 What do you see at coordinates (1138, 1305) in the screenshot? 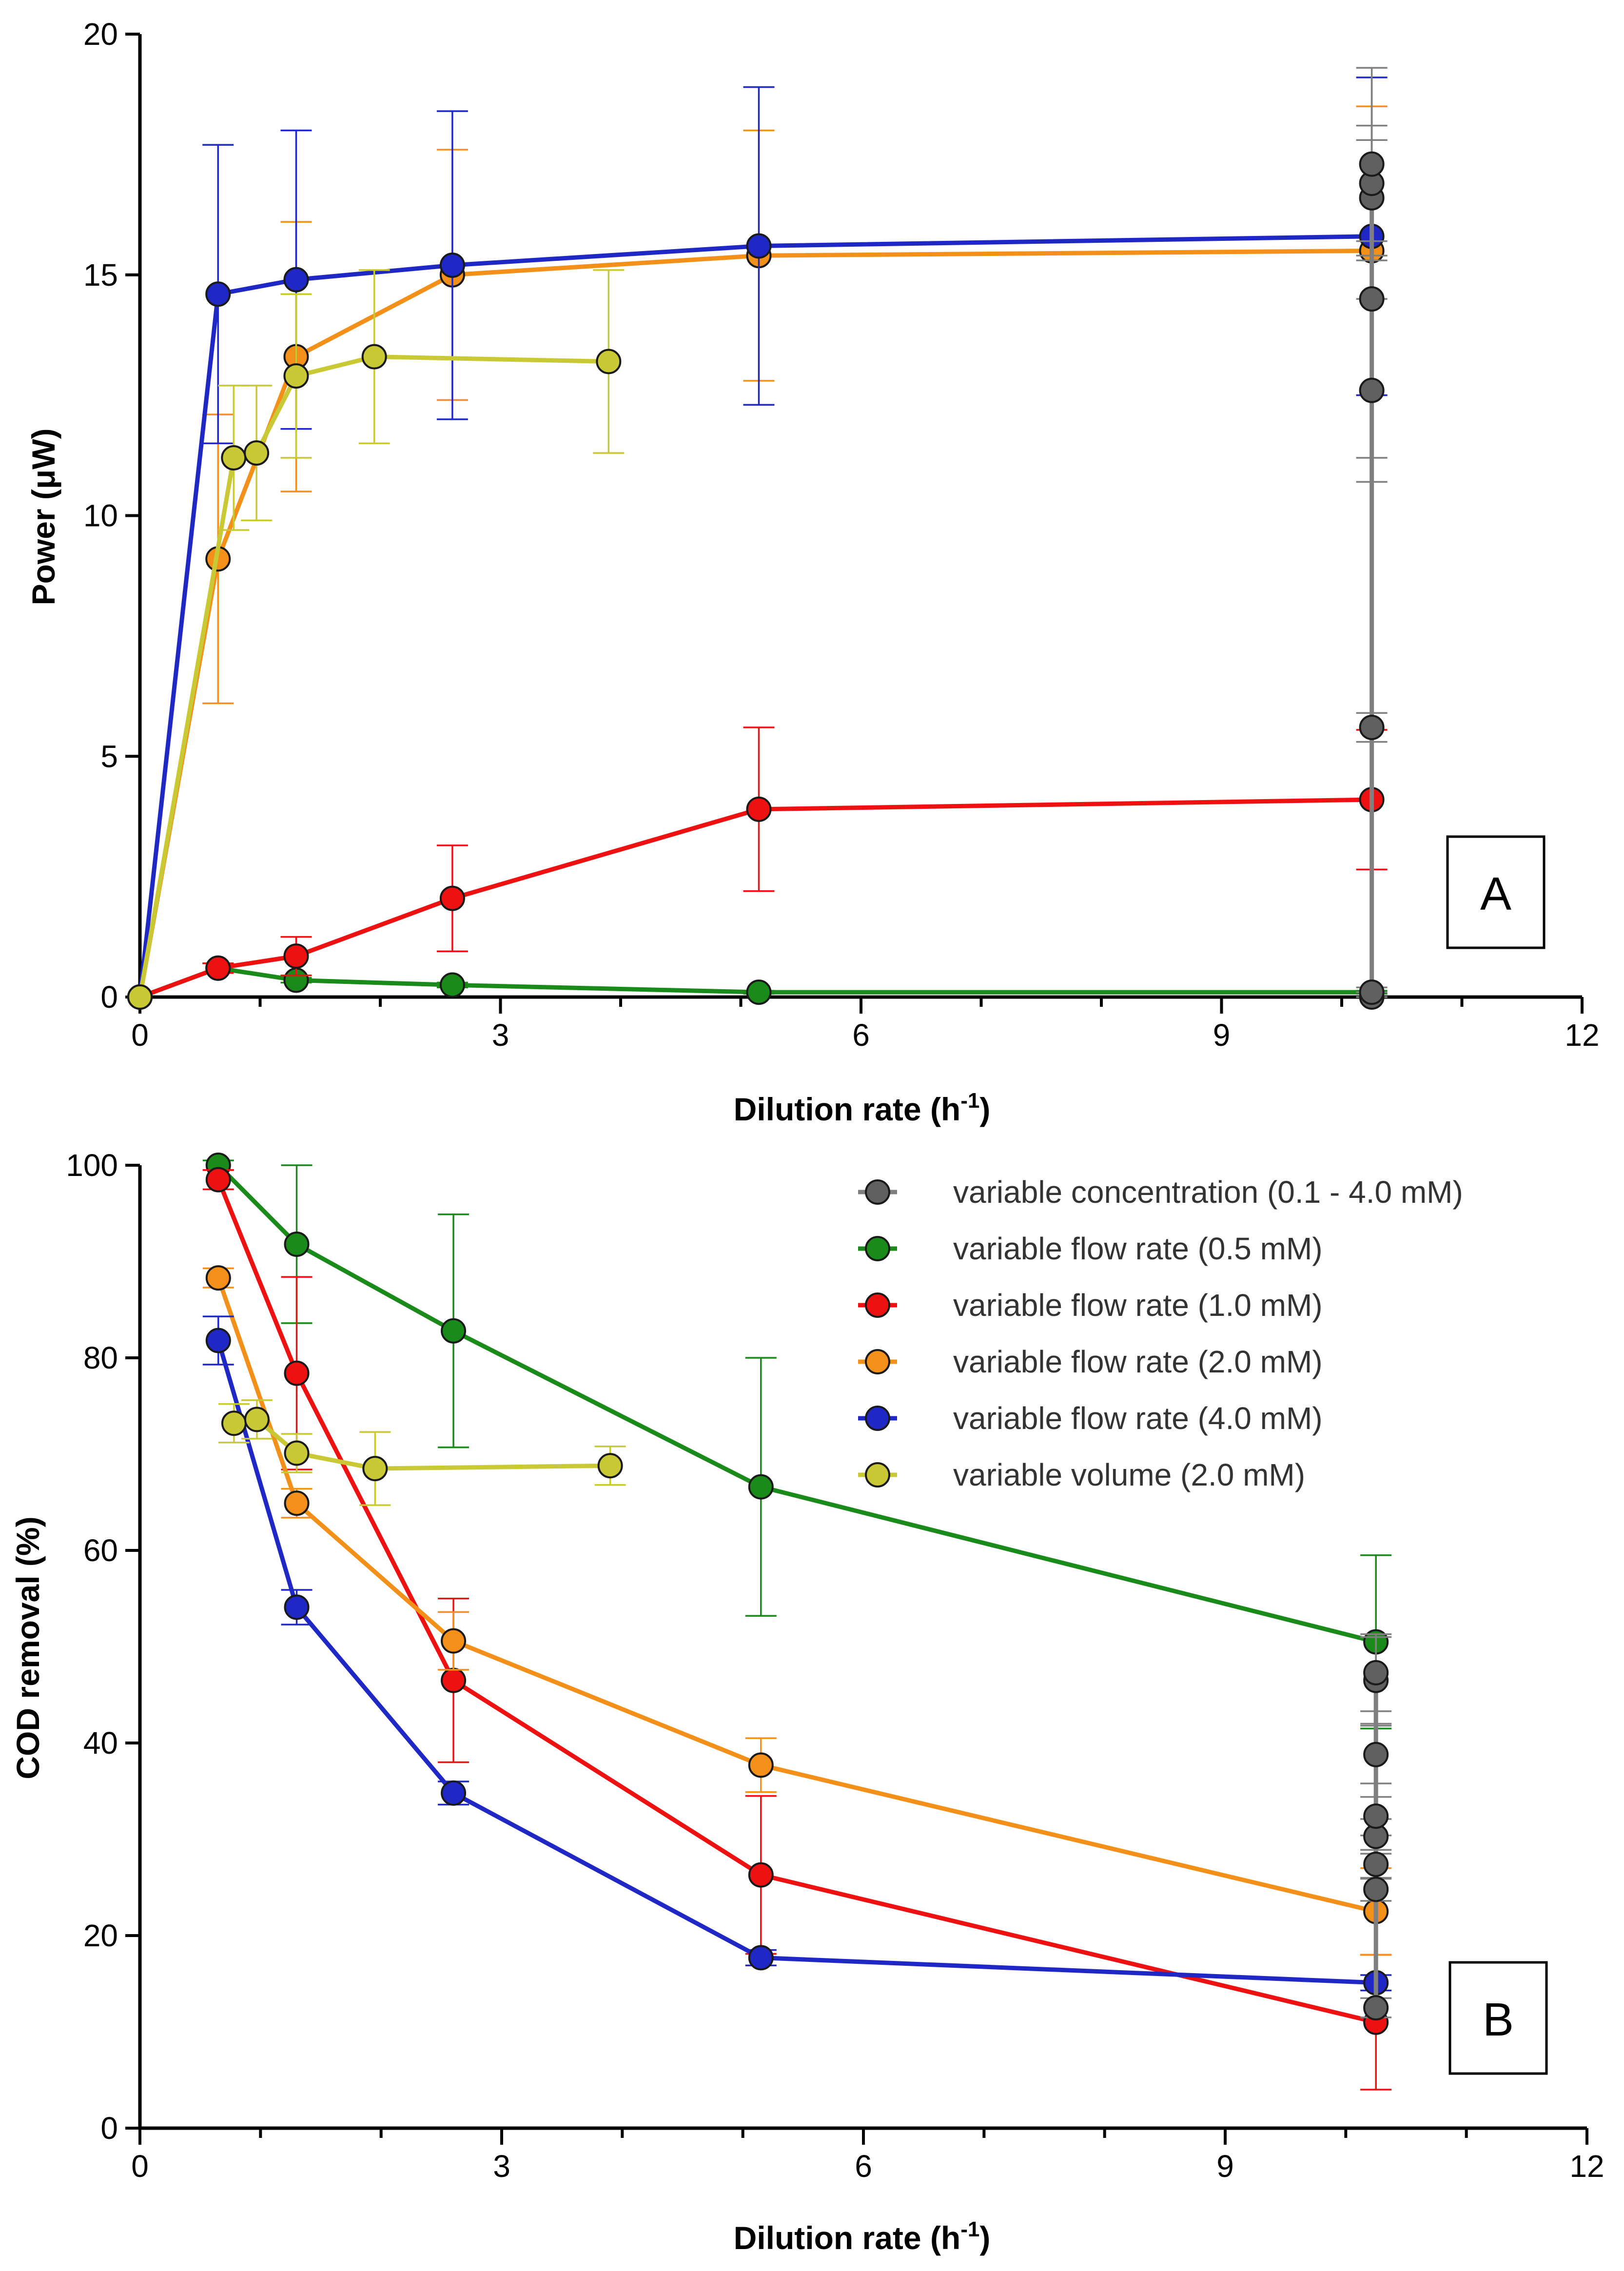
I see `legend-label: variable flow rate (1.0 mM)` at bounding box center [1138, 1305].